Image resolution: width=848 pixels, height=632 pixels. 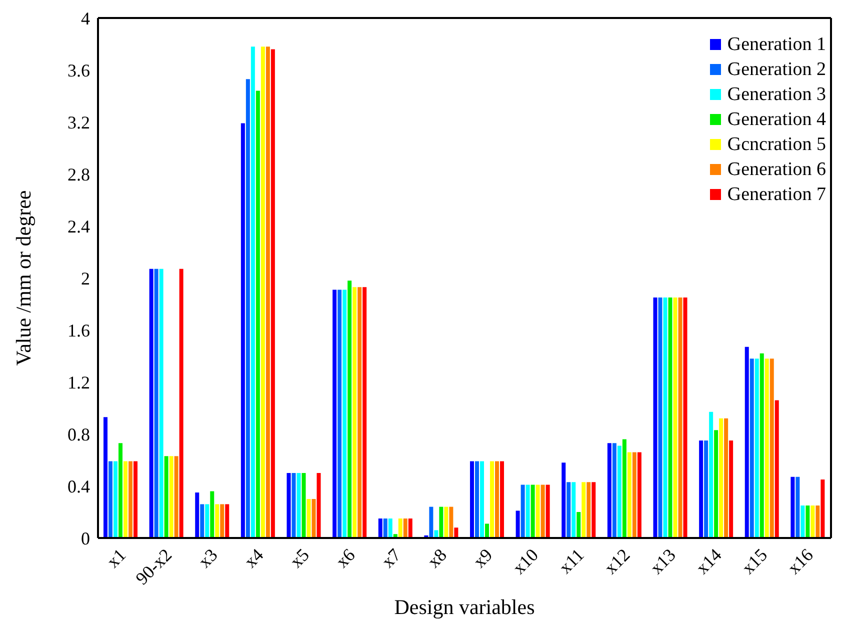 What do you see at coordinates (79, 122) in the screenshot?
I see `y-tick-label: 3.2` at bounding box center [79, 122].